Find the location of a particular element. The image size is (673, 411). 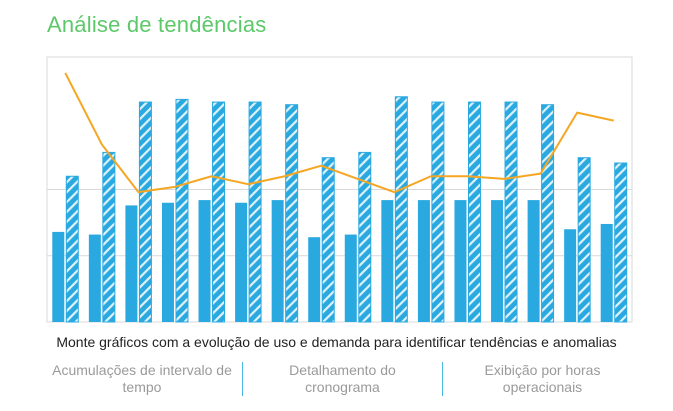

feature-item: Detalhamento do cronograma is located at coordinates (342, 379).